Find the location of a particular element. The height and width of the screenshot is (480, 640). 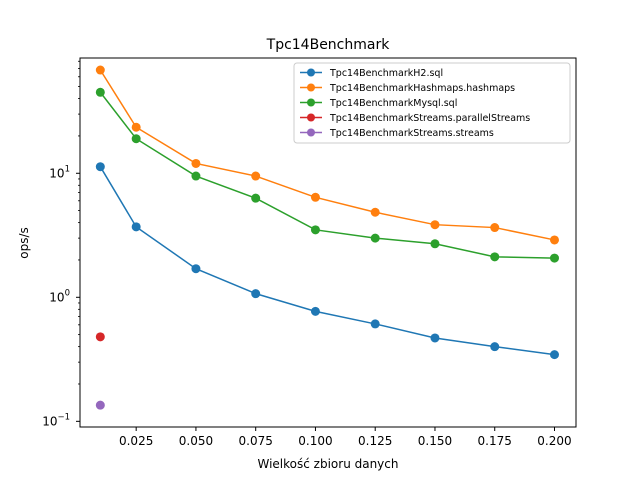

x-tick-label-4: 0.125 is located at coordinates (375, 441).